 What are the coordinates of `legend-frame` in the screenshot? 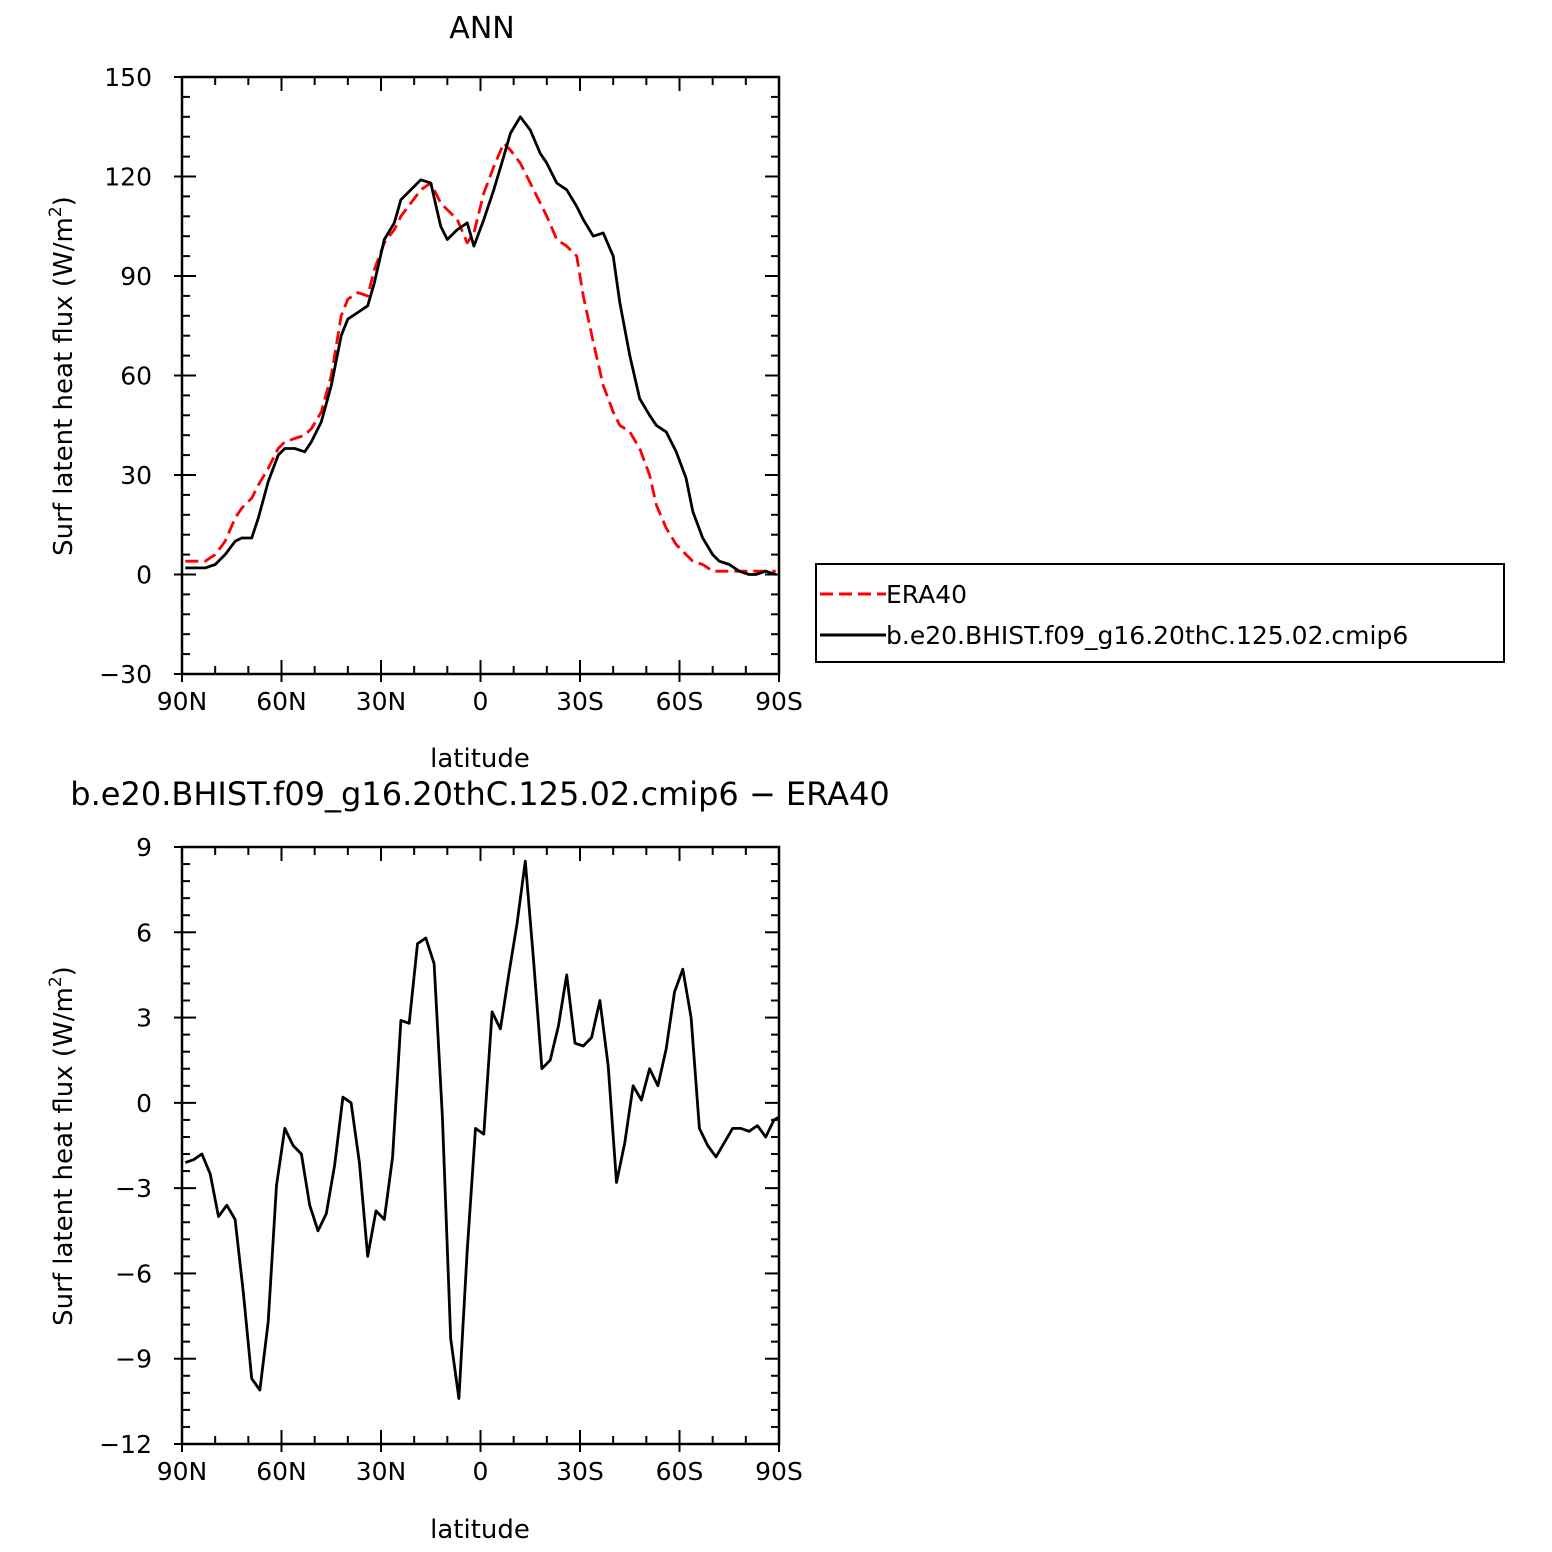 It's located at (1160, 613).